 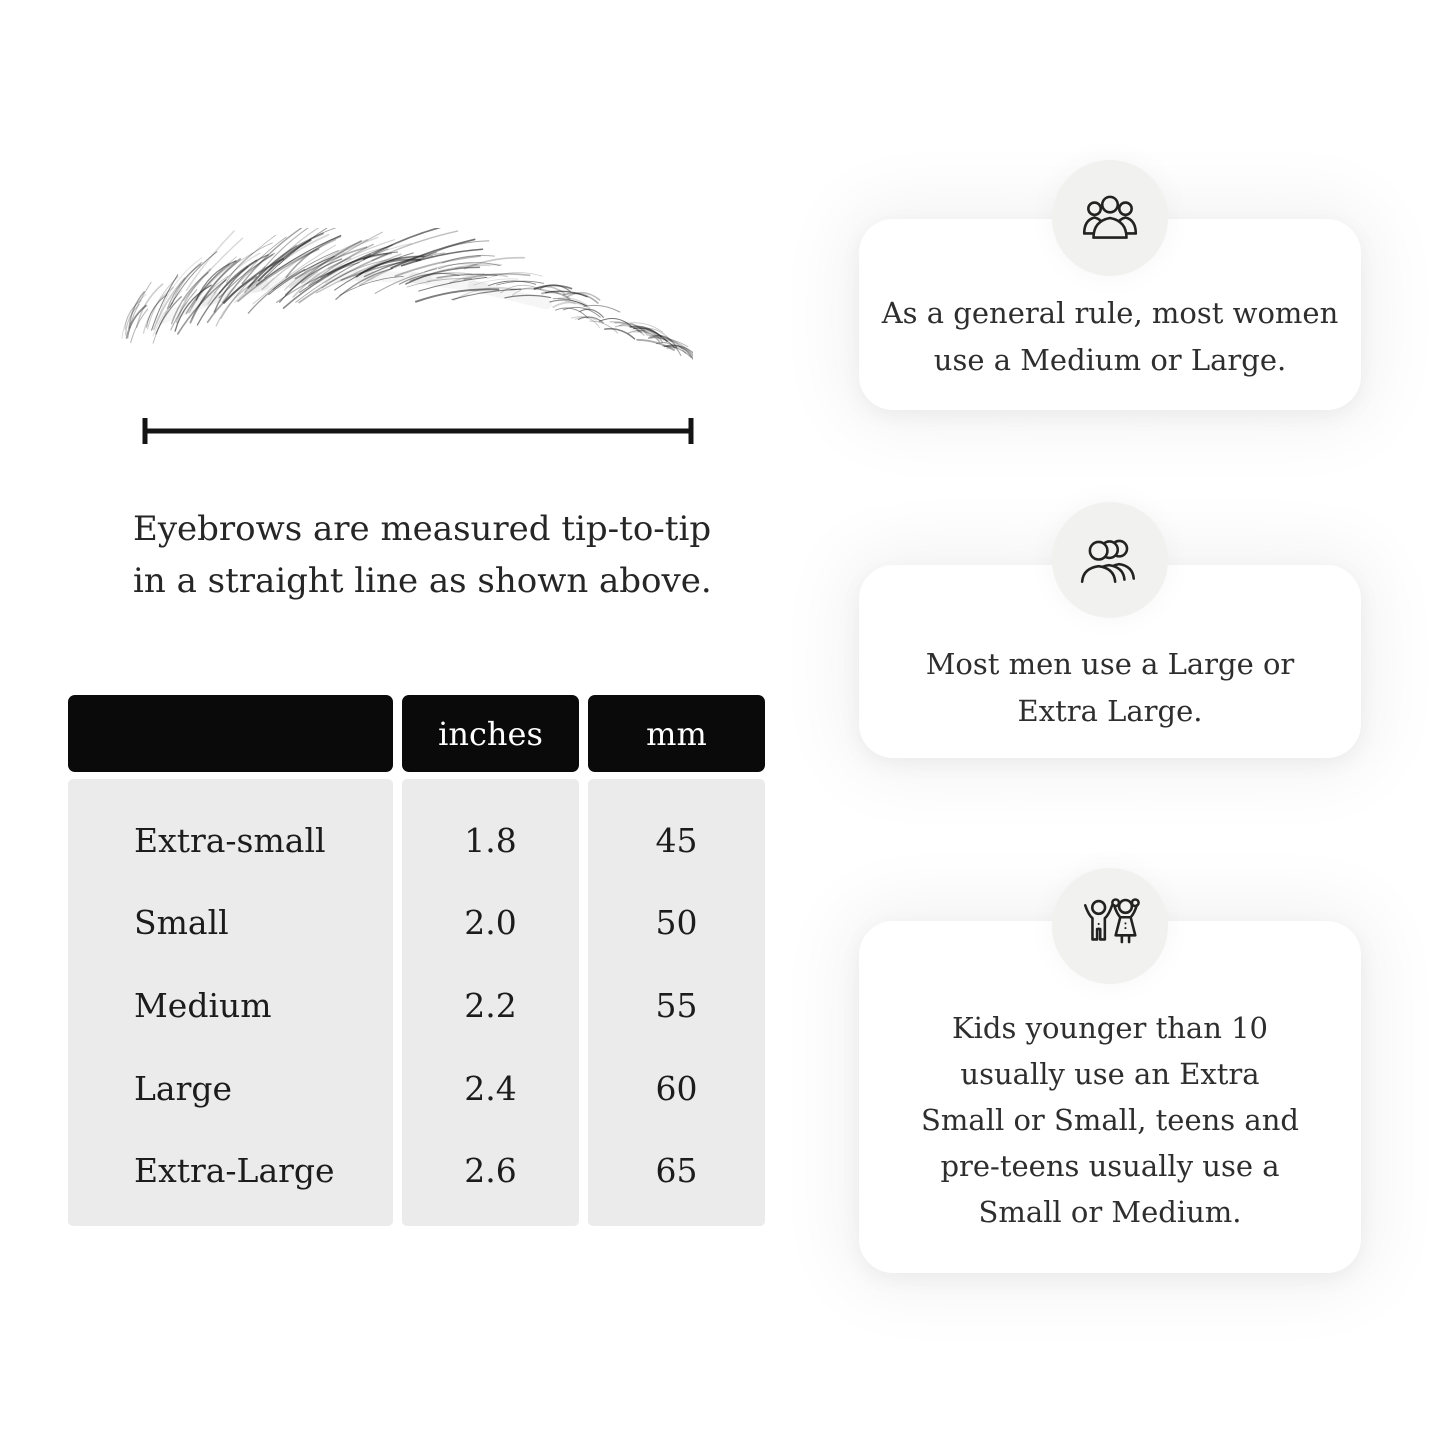 What do you see at coordinates (1110, 926) in the screenshot?
I see `kids-icon` at bounding box center [1110, 926].